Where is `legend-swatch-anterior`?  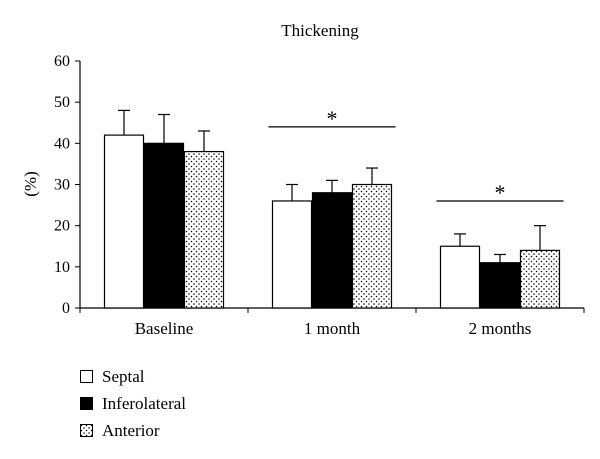 legend-swatch-anterior is located at coordinates (86, 430).